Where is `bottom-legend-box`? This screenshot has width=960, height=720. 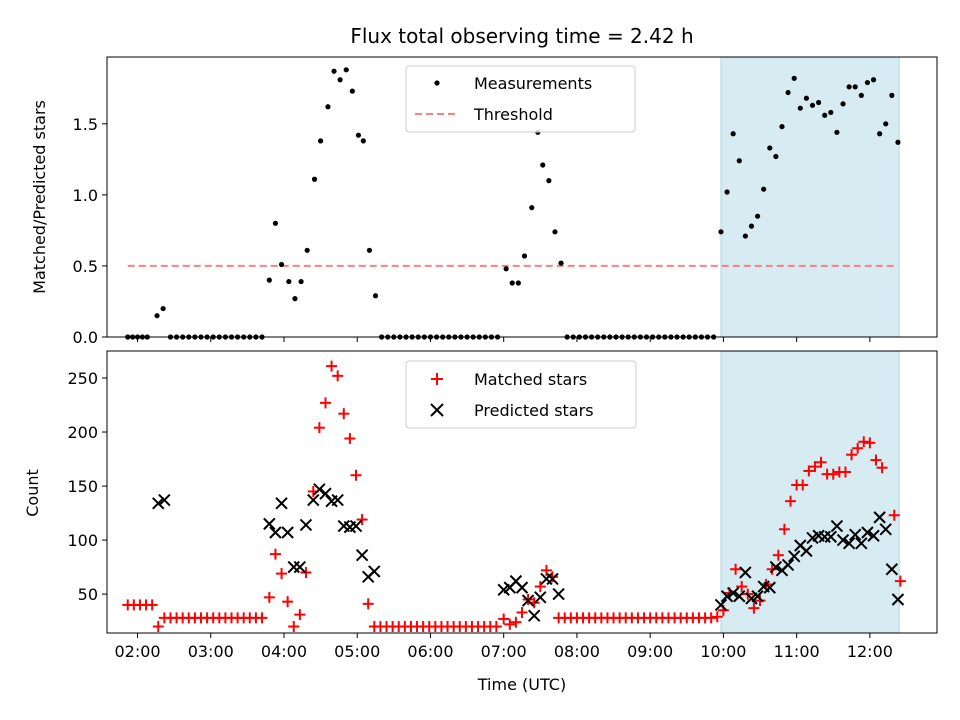
bottom-legend-box is located at coordinates (521, 394).